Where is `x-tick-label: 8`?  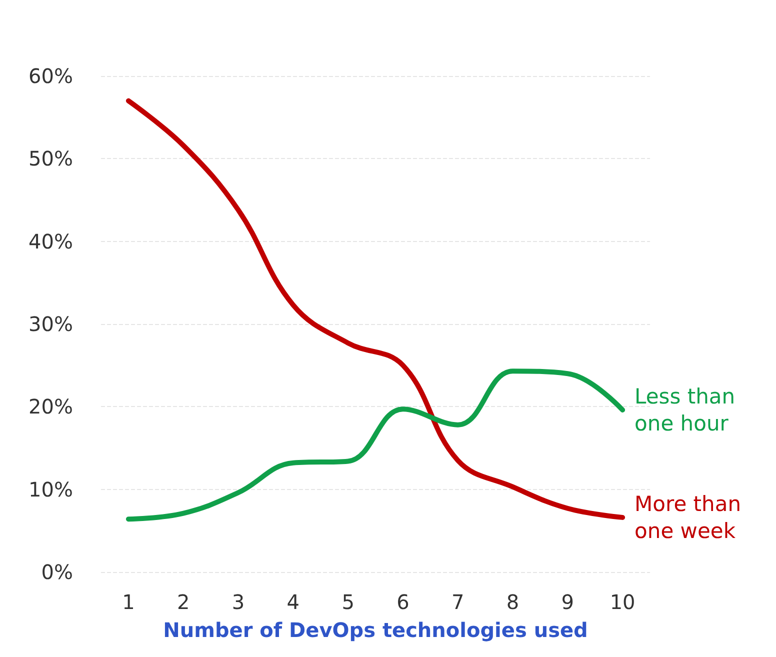
x-tick-label: 8 is located at coordinates (513, 602).